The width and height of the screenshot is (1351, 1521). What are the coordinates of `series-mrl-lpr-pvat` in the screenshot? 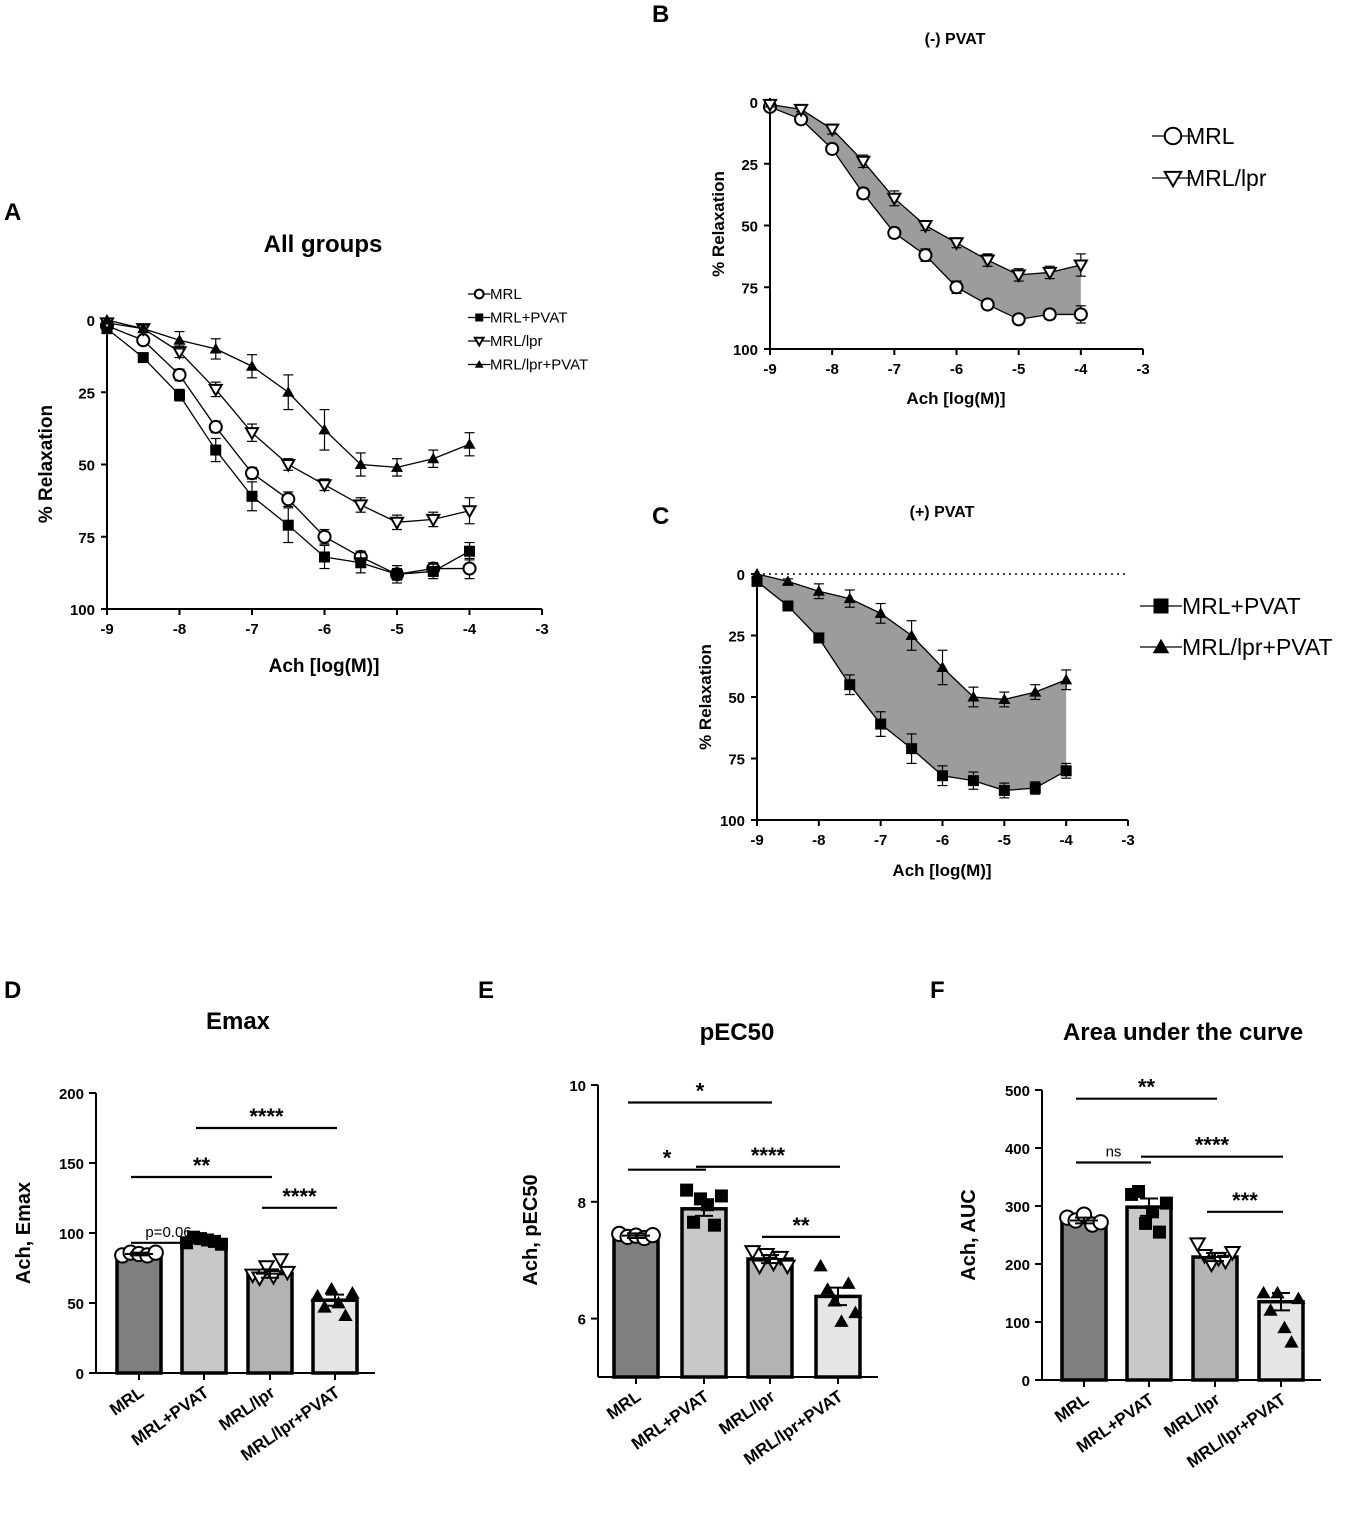 It's located at (911, 637).